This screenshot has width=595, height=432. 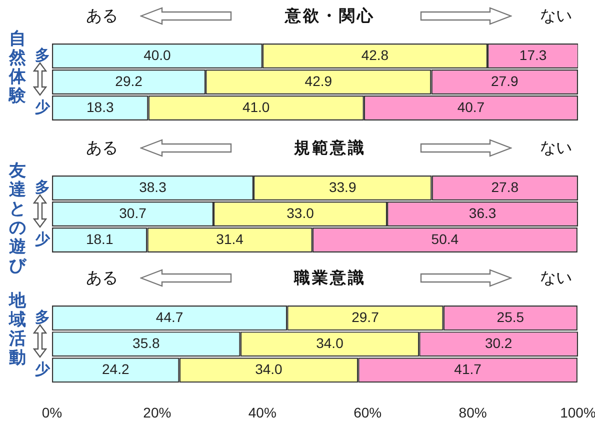 What do you see at coordinates (100, 106) in the screenshot?
I see `data-label: 18.3` at bounding box center [100, 106].